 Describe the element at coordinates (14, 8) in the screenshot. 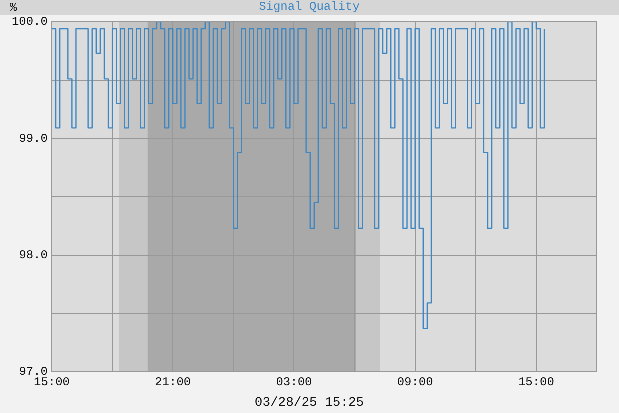

I see `y-axis-title: %` at that location.